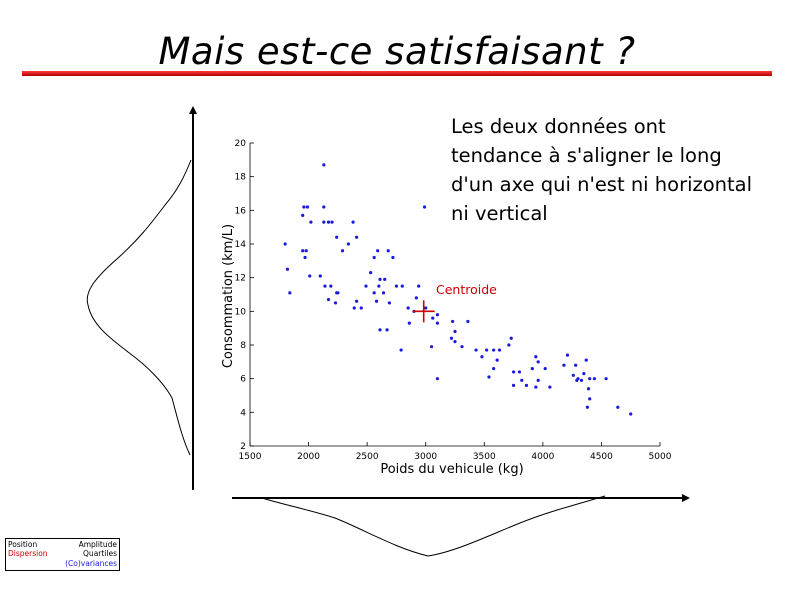  I want to click on x-axis-label: Poids du vehicule (kg), so click(451, 469).